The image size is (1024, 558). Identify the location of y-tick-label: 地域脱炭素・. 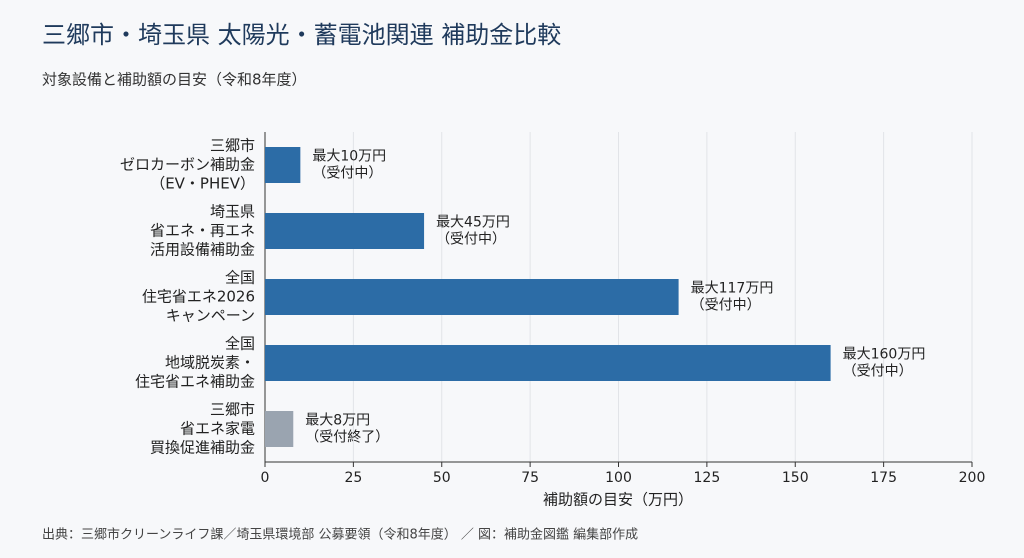
(210, 363).